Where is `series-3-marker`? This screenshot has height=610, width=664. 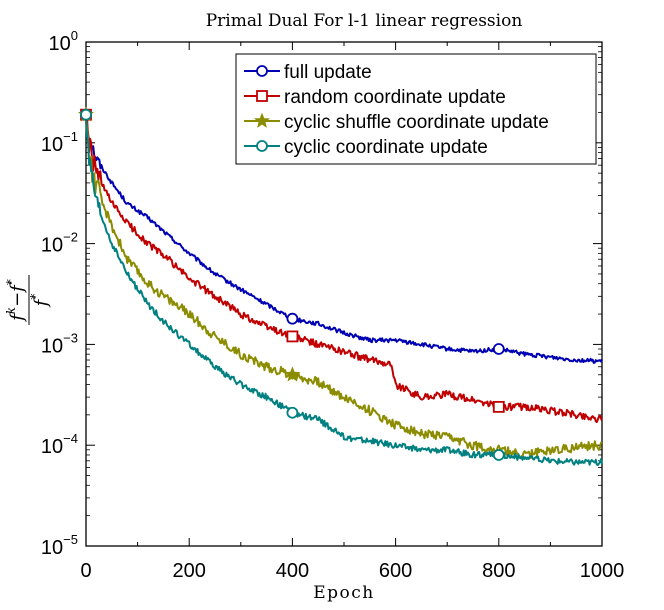
series-3-marker is located at coordinates (292, 374).